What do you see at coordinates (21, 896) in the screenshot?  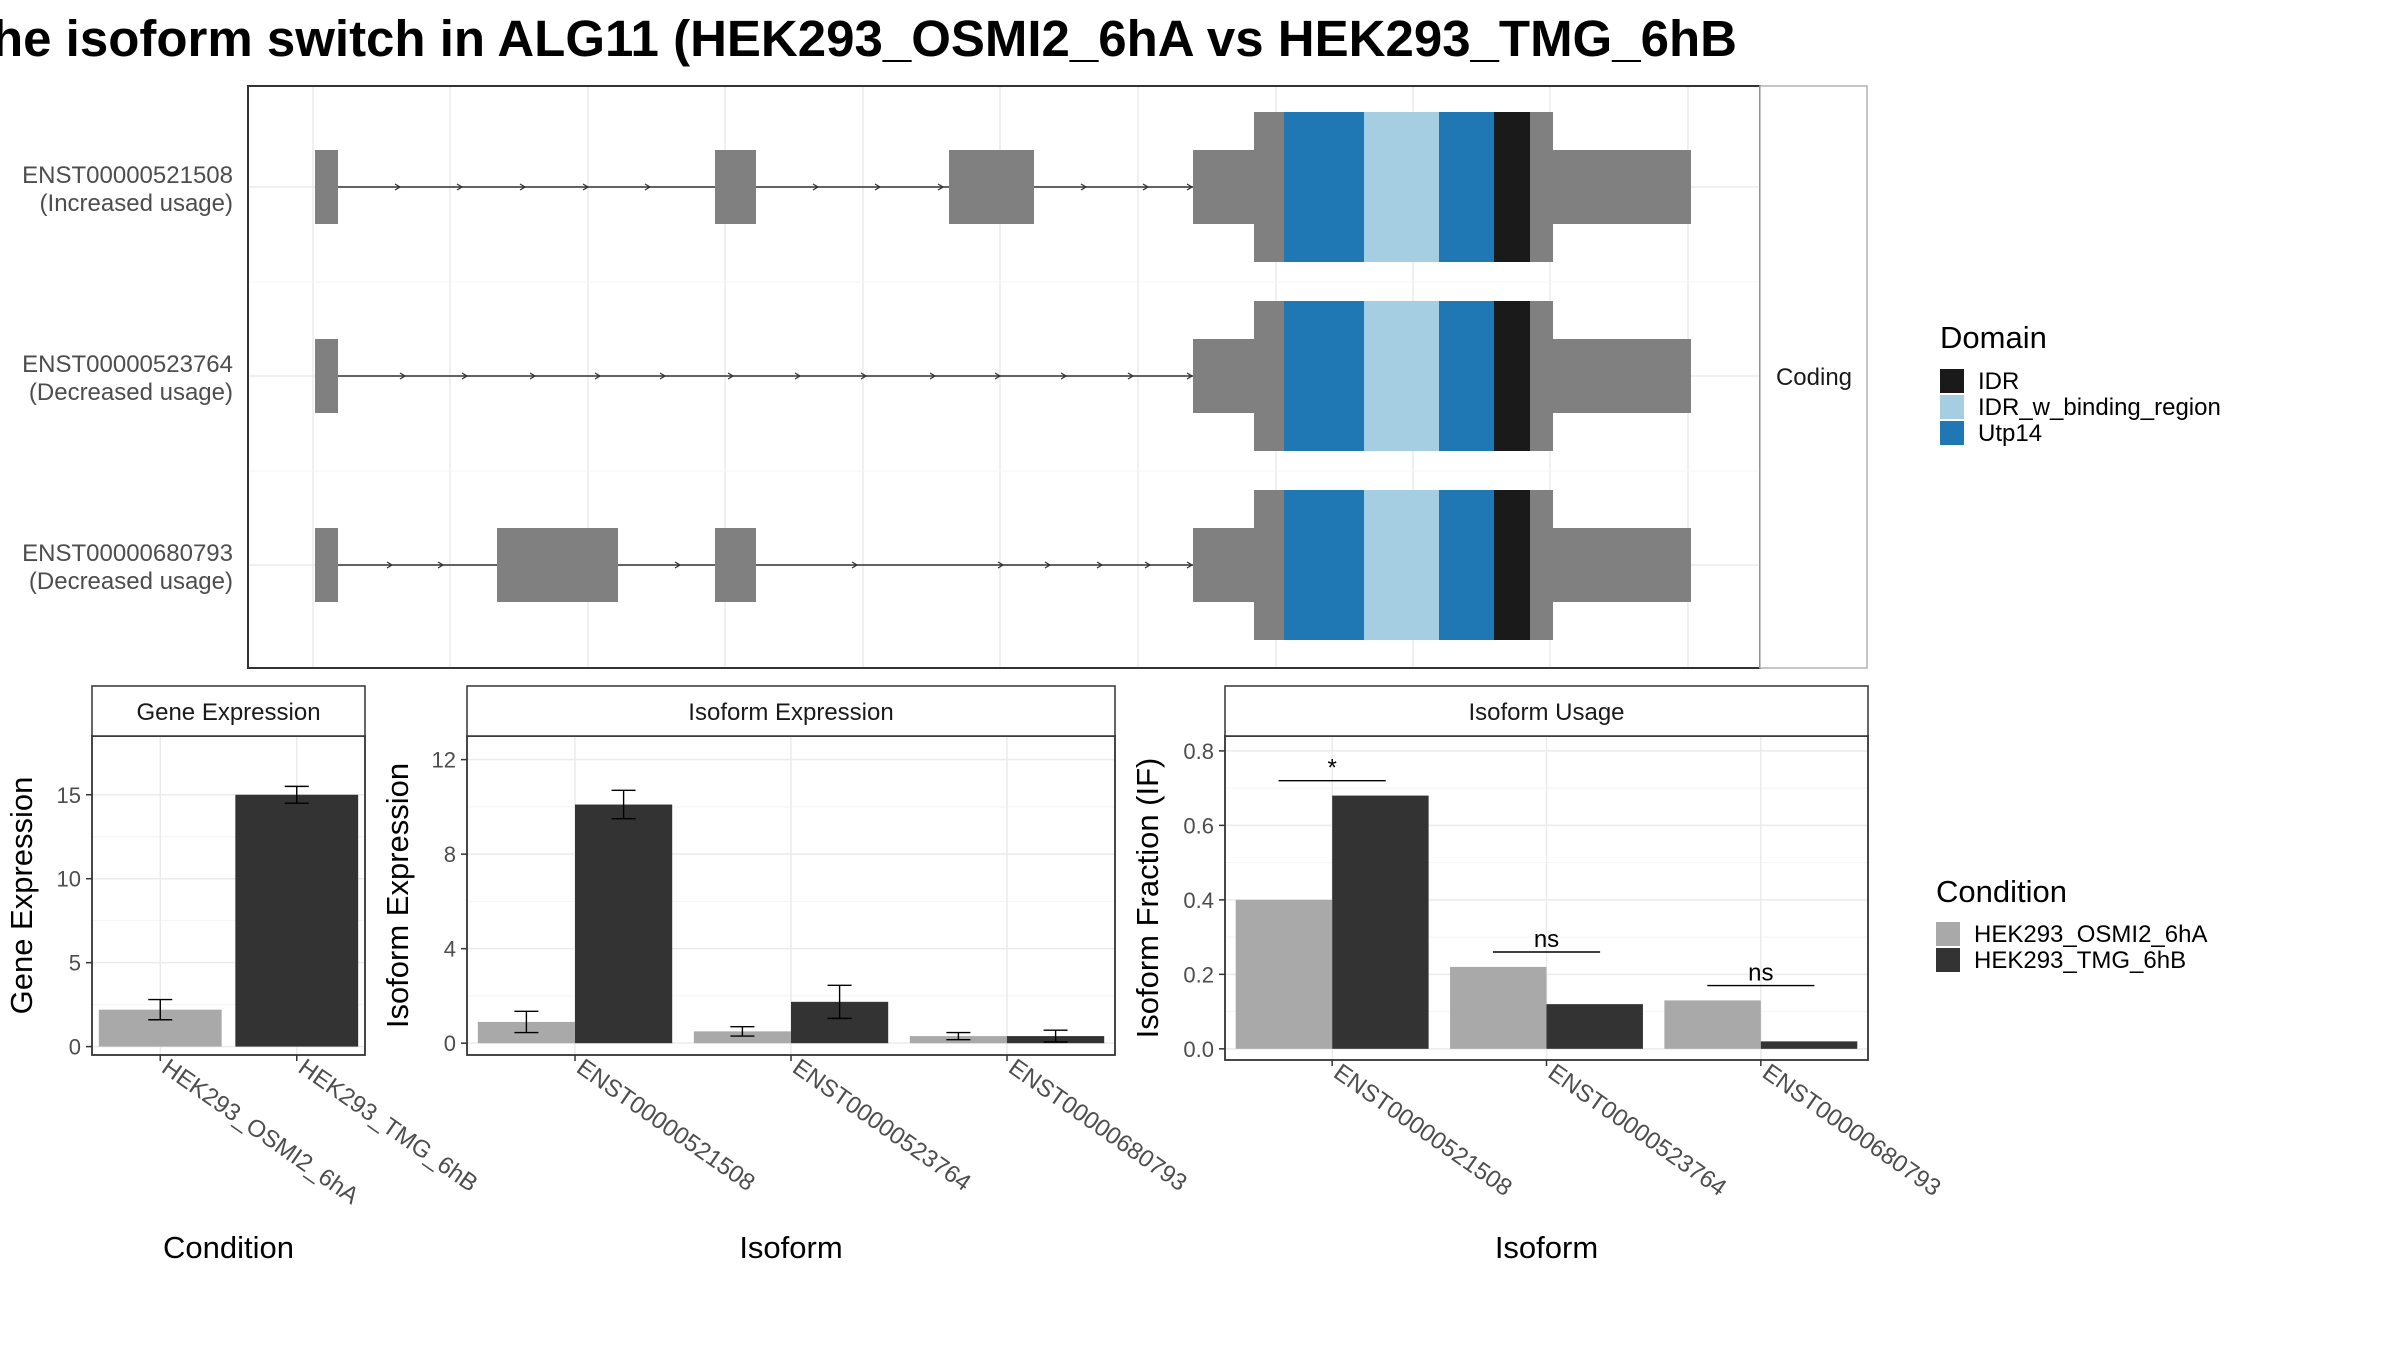 I see `y-axis-title: Gene Expression` at bounding box center [21, 896].